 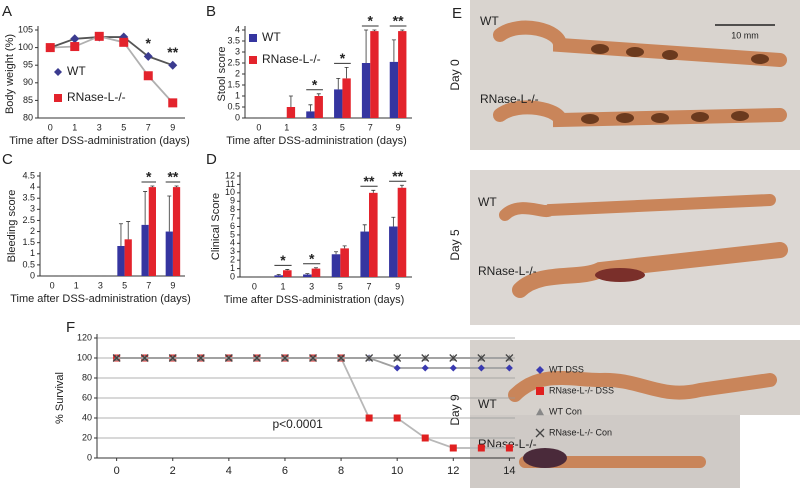 What do you see at coordinates (271, 37) in the screenshot?
I see `legend-label: WT` at bounding box center [271, 37].